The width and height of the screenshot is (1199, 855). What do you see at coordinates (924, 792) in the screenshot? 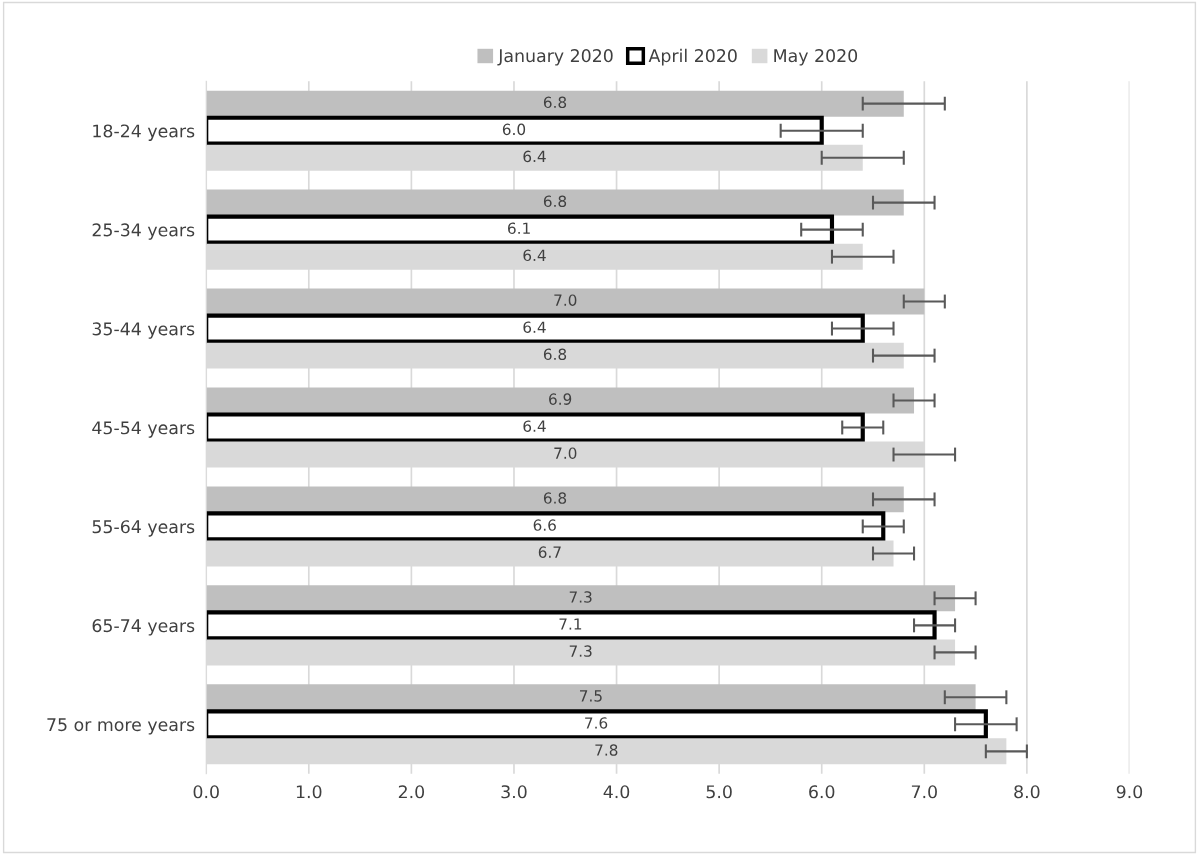
I see `x-tick-label: 7.0` at bounding box center [924, 792].